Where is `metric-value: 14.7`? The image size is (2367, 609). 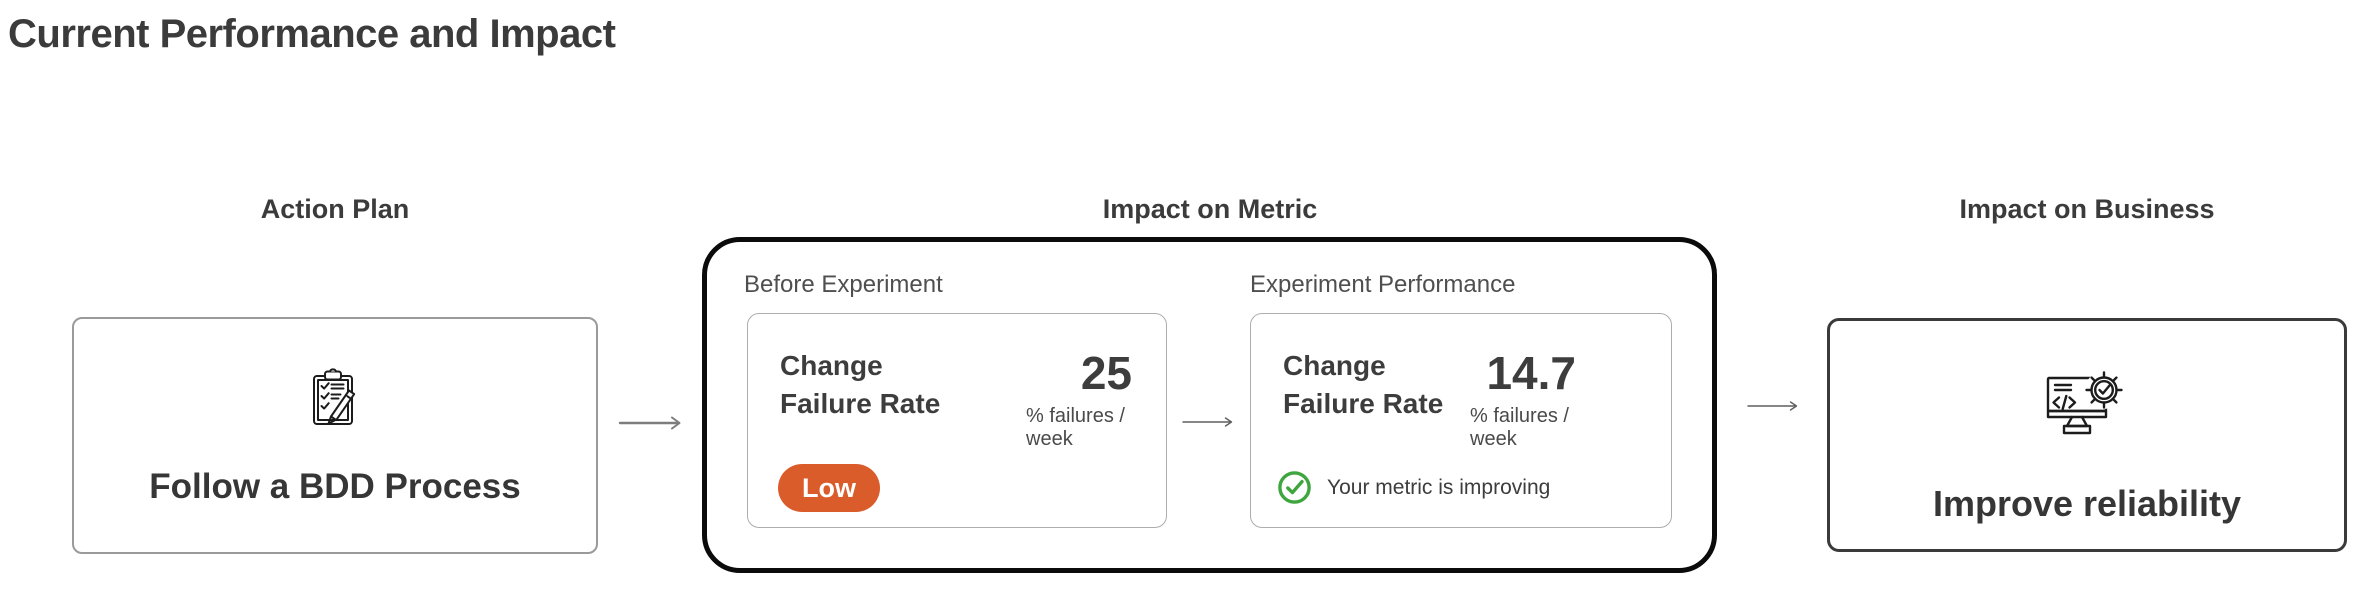 metric-value: 14.7 is located at coordinates (1531, 373).